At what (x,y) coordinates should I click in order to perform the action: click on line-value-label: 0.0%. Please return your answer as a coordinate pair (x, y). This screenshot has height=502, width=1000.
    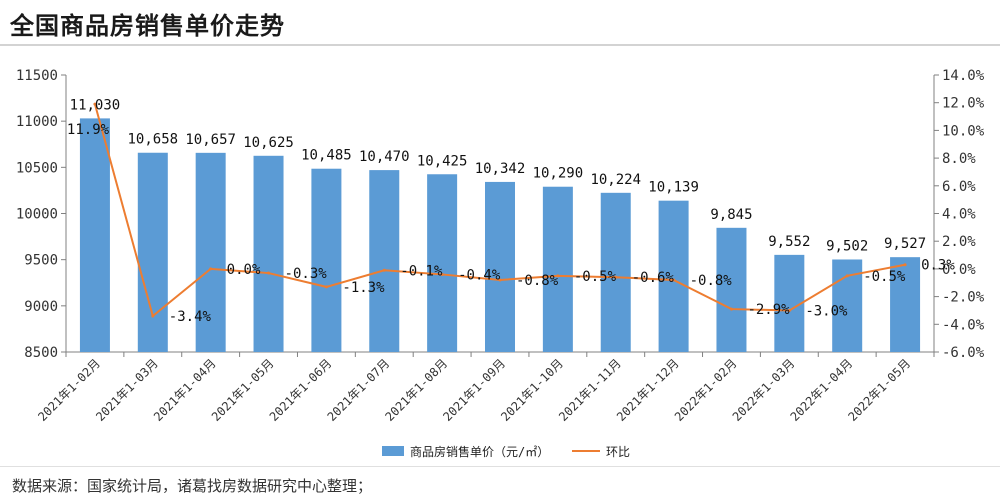
    Looking at the image, I should click on (244, 270).